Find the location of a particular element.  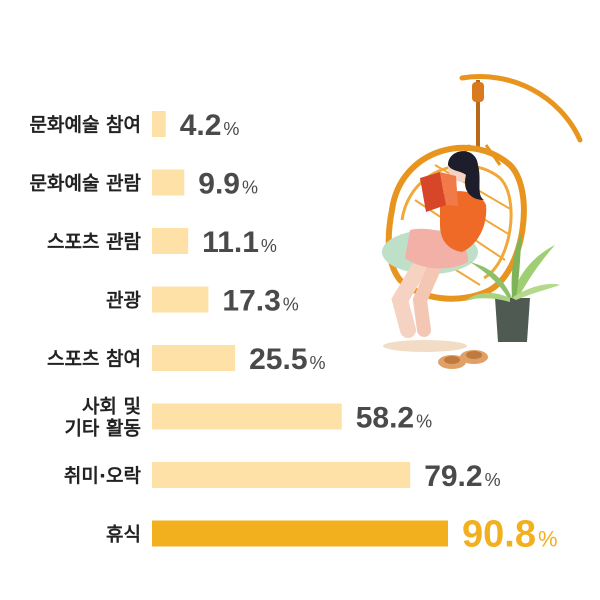

category-label: 휴식 is located at coordinates (123, 535).